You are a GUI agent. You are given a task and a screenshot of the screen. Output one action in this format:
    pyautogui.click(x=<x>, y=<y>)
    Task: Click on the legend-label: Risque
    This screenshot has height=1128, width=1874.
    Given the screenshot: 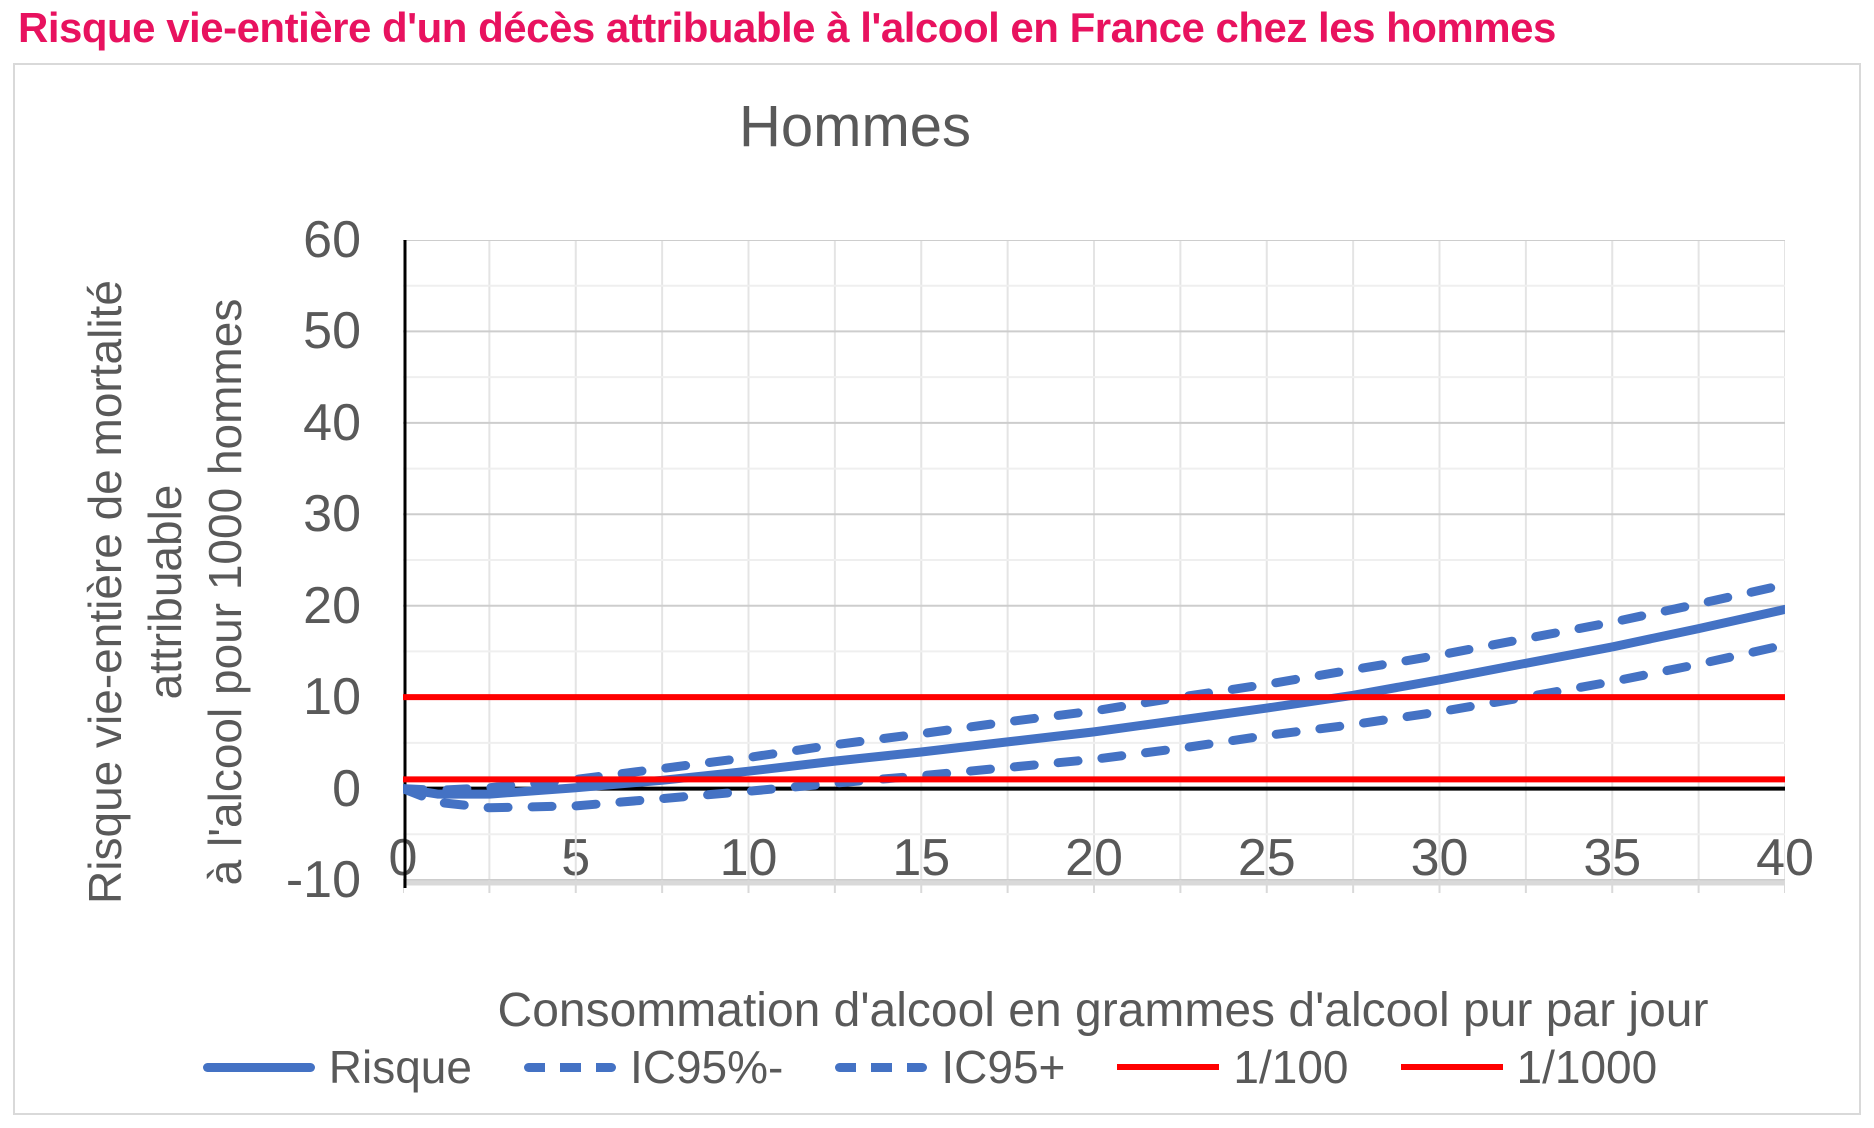 What is the action you would take?
    pyautogui.click(x=400, y=1067)
    